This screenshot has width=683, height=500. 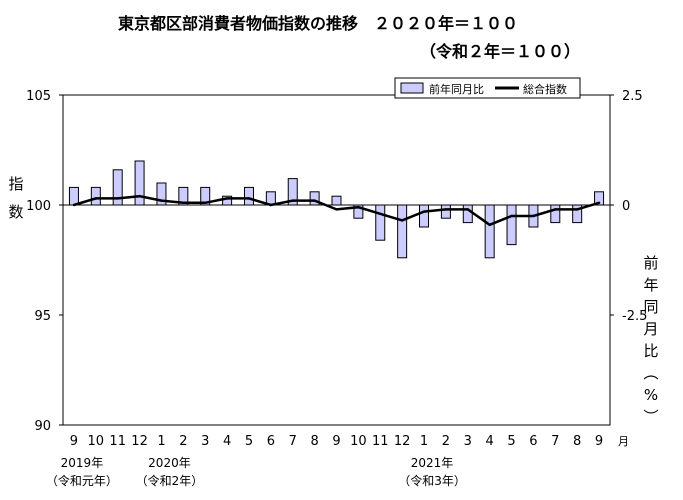 What do you see at coordinates (651, 417) in the screenshot?
I see `y-axis-right-label-char: ︶` at bounding box center [651, 417].